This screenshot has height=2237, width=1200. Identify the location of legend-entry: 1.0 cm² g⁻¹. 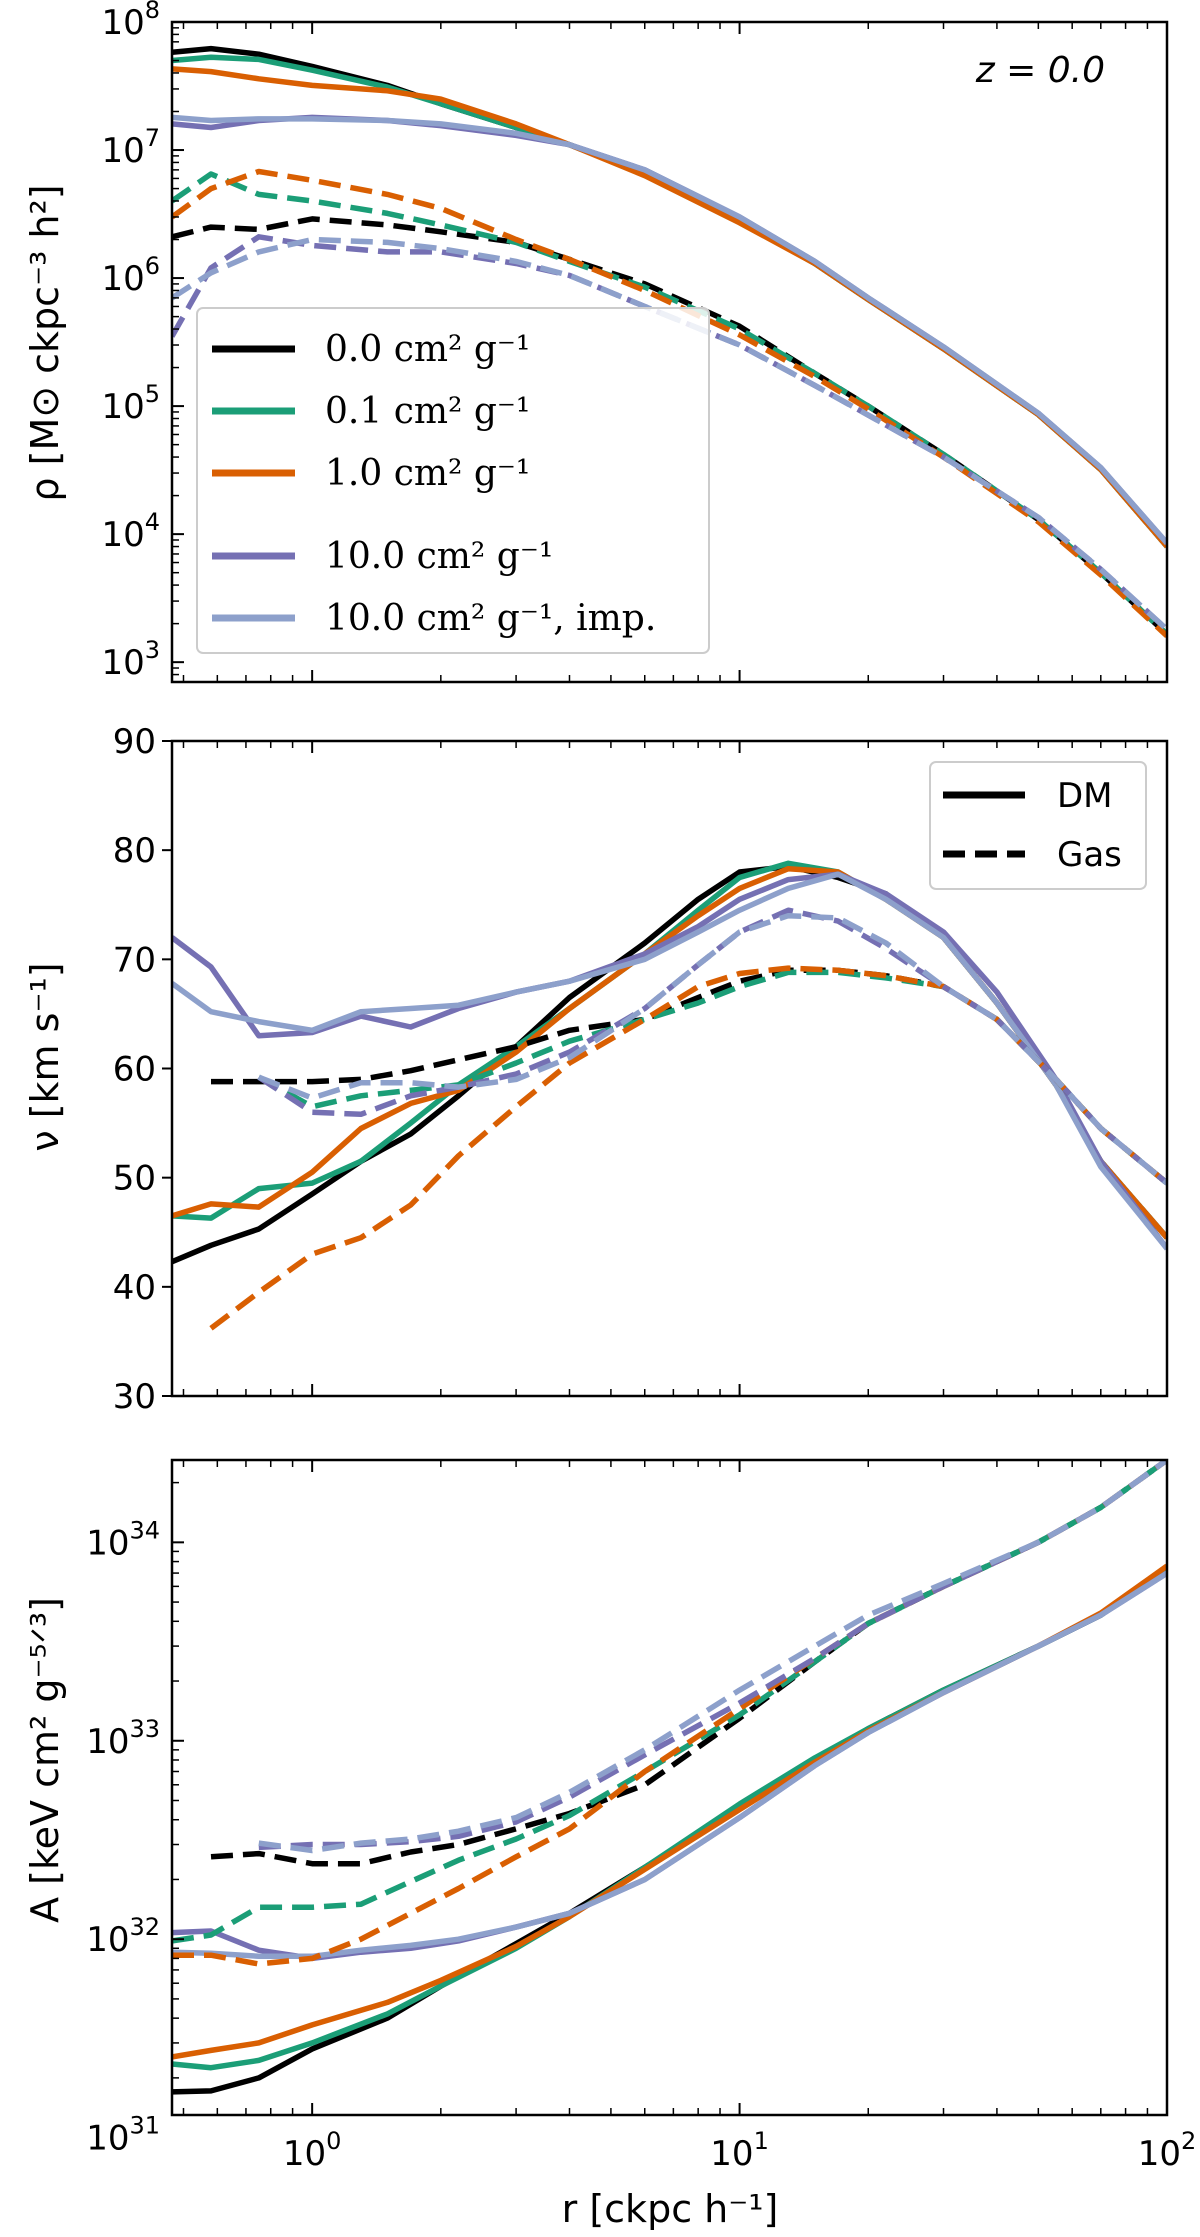
(371, 473).